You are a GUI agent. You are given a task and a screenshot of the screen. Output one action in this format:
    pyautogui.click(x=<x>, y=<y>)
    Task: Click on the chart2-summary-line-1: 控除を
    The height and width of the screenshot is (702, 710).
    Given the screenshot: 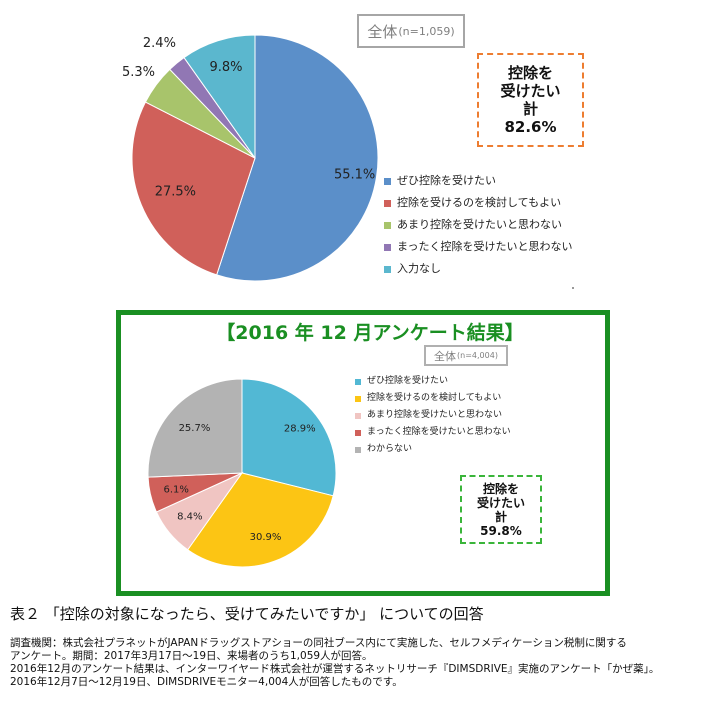 What is the action you would take?
    pyautogui.click(x=500, y=488)
    